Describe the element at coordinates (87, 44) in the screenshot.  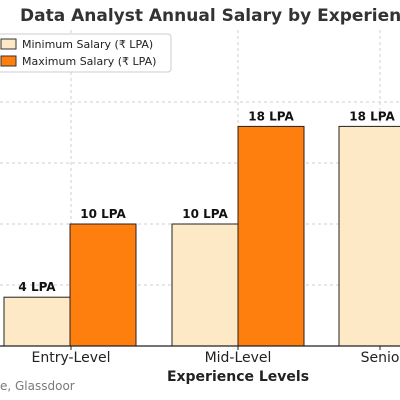
I see `legend-label-minimum: Minimum Salary (₹ LPA)` at that location.